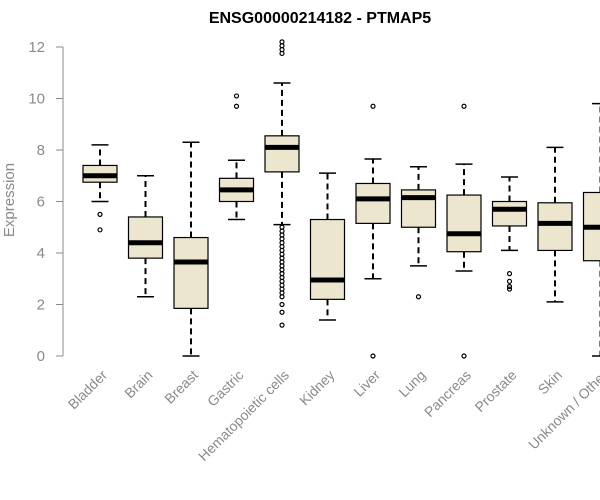 Image resolution: width=600 pixels, height=500 pixels. I want to click on box-skin, so click(555, 227).